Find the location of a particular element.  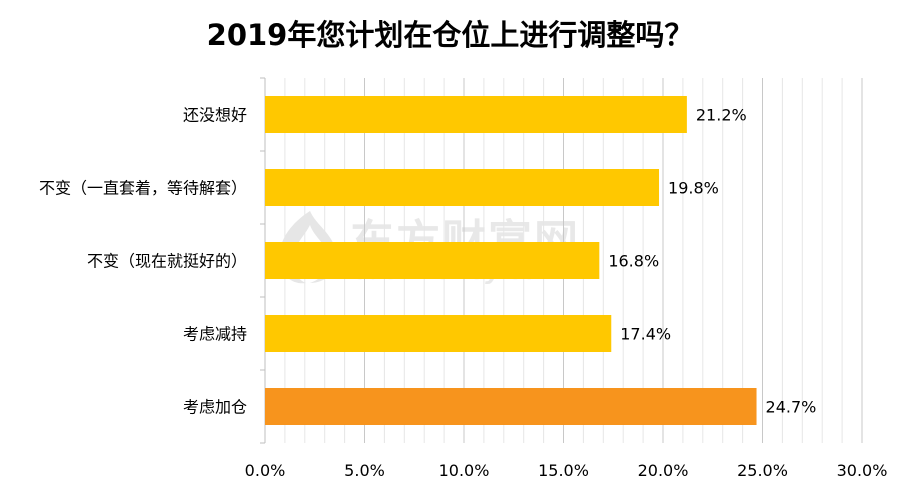

value-label: 21.2% is located at coordinates (721, 115).